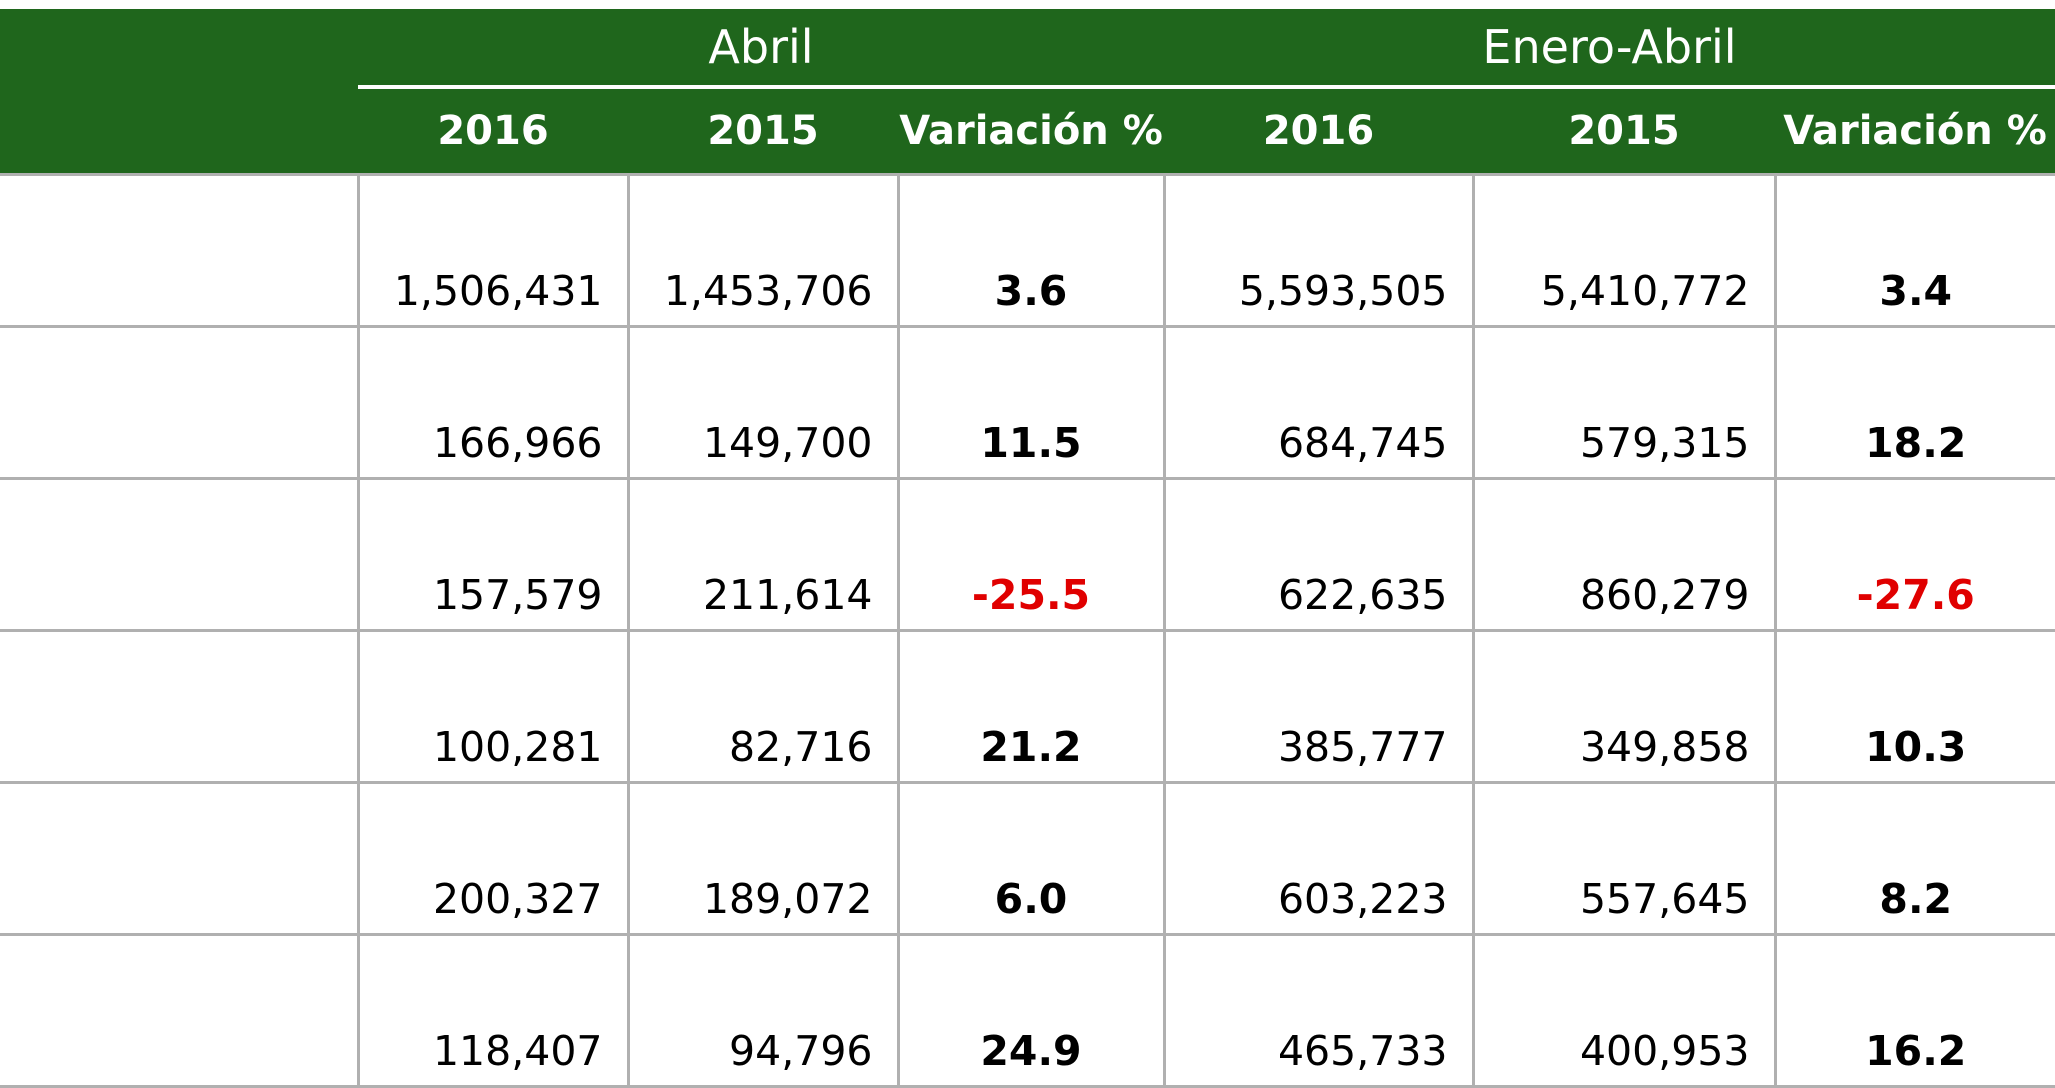 This screenshot has height=1088, width=2055. I want to click on number-cell: 385,777, so click(1318, 706).